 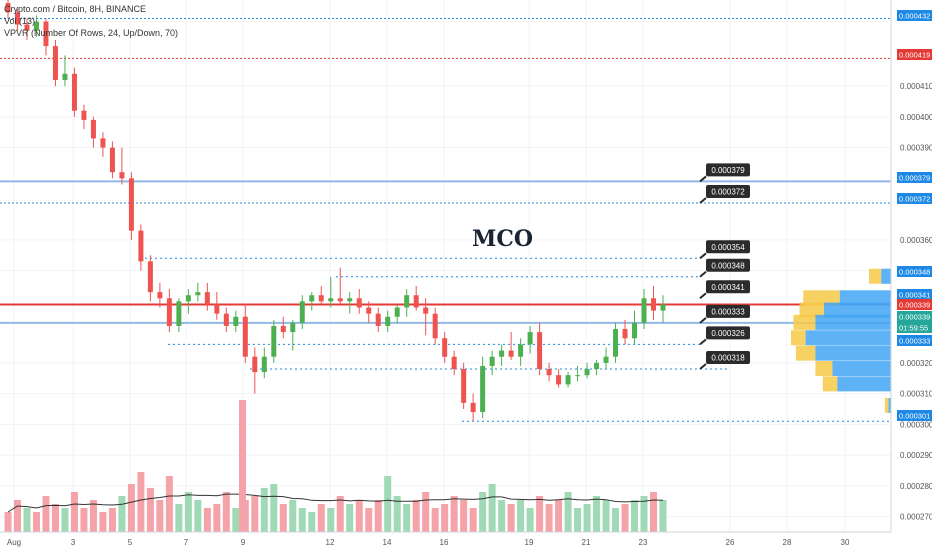 What do you see at coordinates (730, 542) in the screenshot?
I see `x-tick-label: 26` at bounding box center [730, 542].